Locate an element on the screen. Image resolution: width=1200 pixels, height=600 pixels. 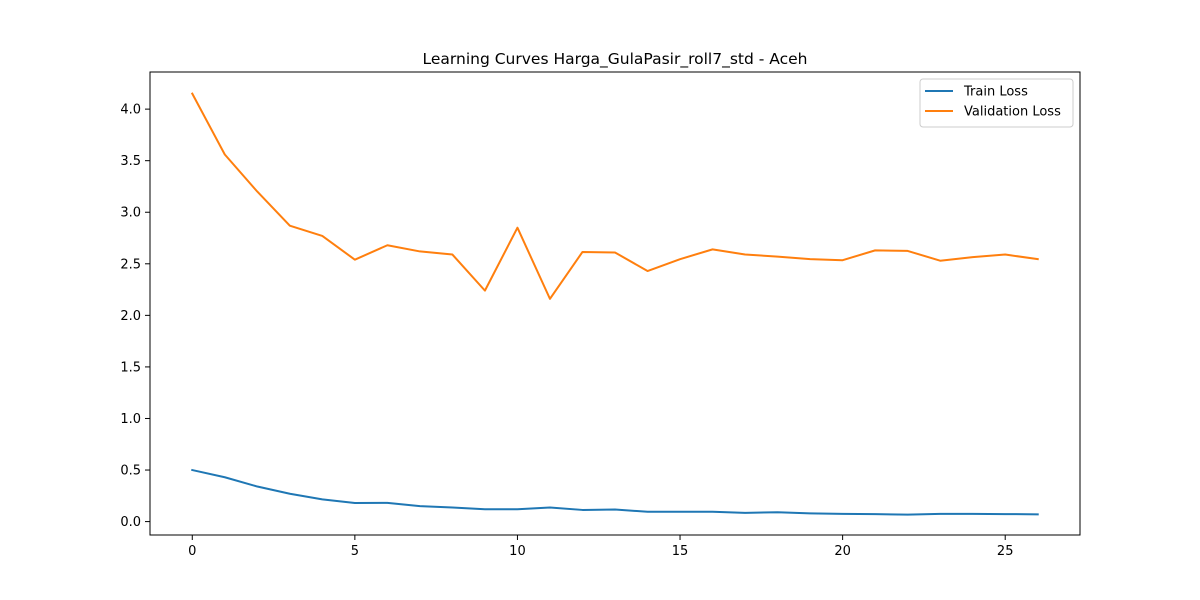
x-tick-label: 20 is located at coordinates (842, 551).